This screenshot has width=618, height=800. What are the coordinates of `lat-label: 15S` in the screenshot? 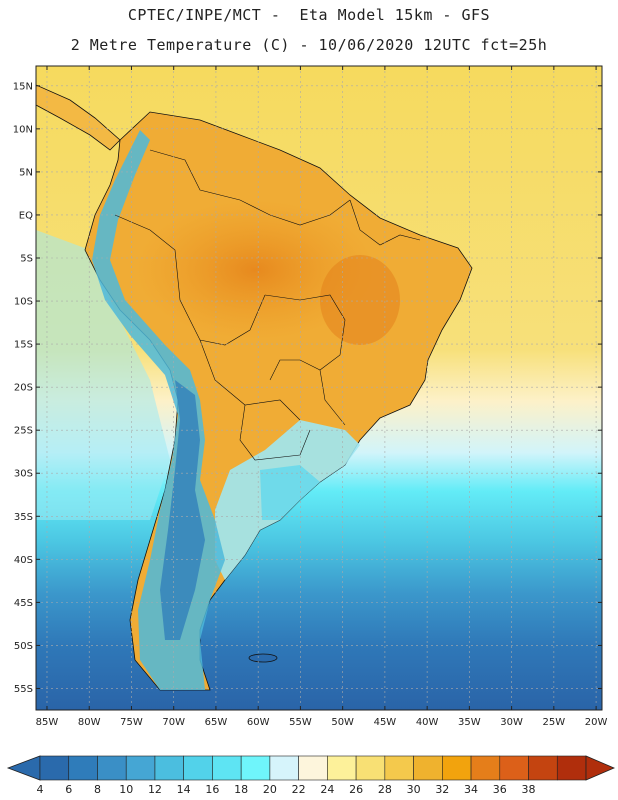 It's located at (23, 345).